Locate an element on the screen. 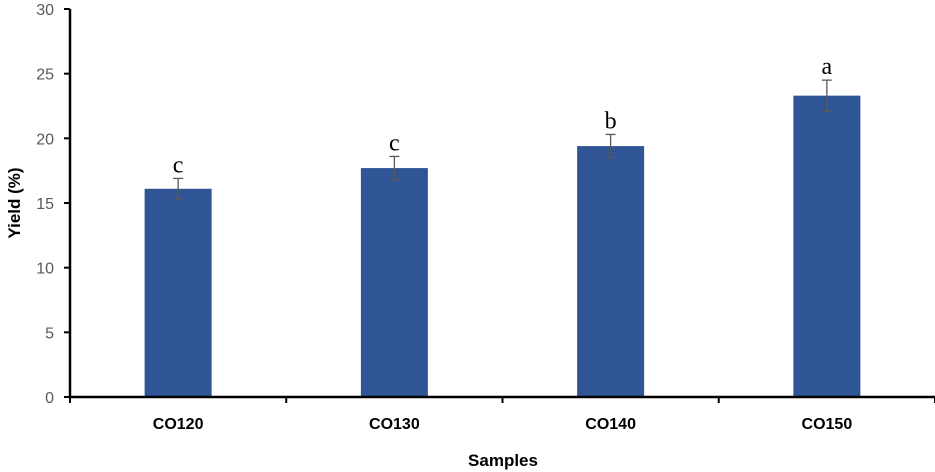  x-axis: CO120 CO130 CO140 CO150 is located at coordinates (502, 414).